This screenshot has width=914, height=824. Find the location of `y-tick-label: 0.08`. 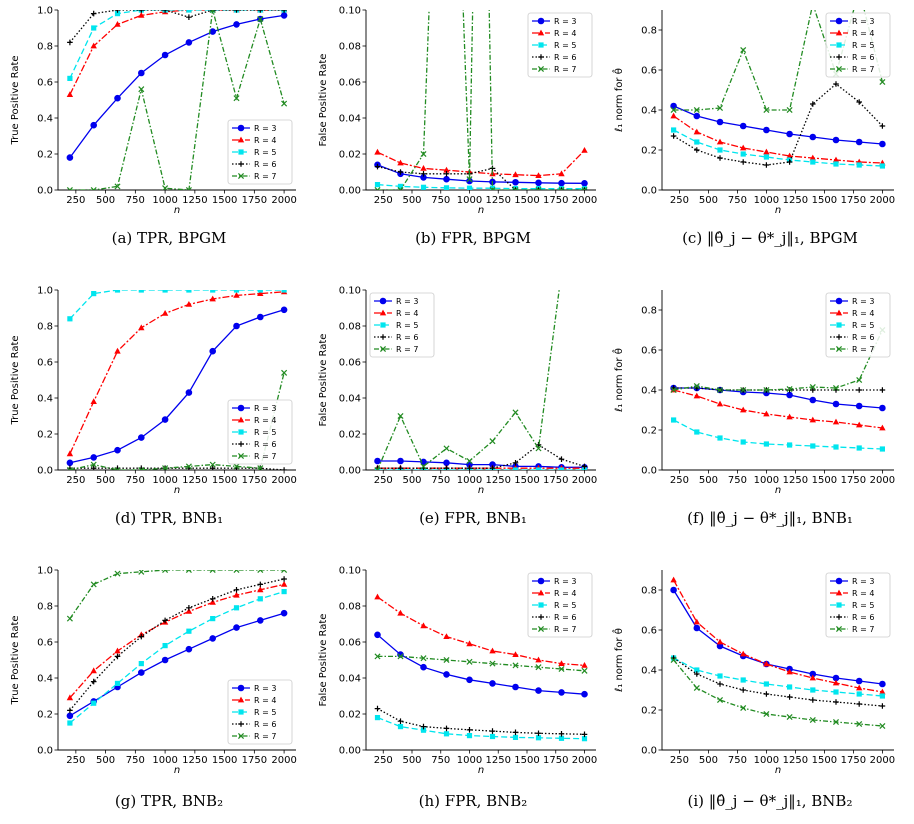

y-tick-label: 0.08 is located at coordinates (350, 47).